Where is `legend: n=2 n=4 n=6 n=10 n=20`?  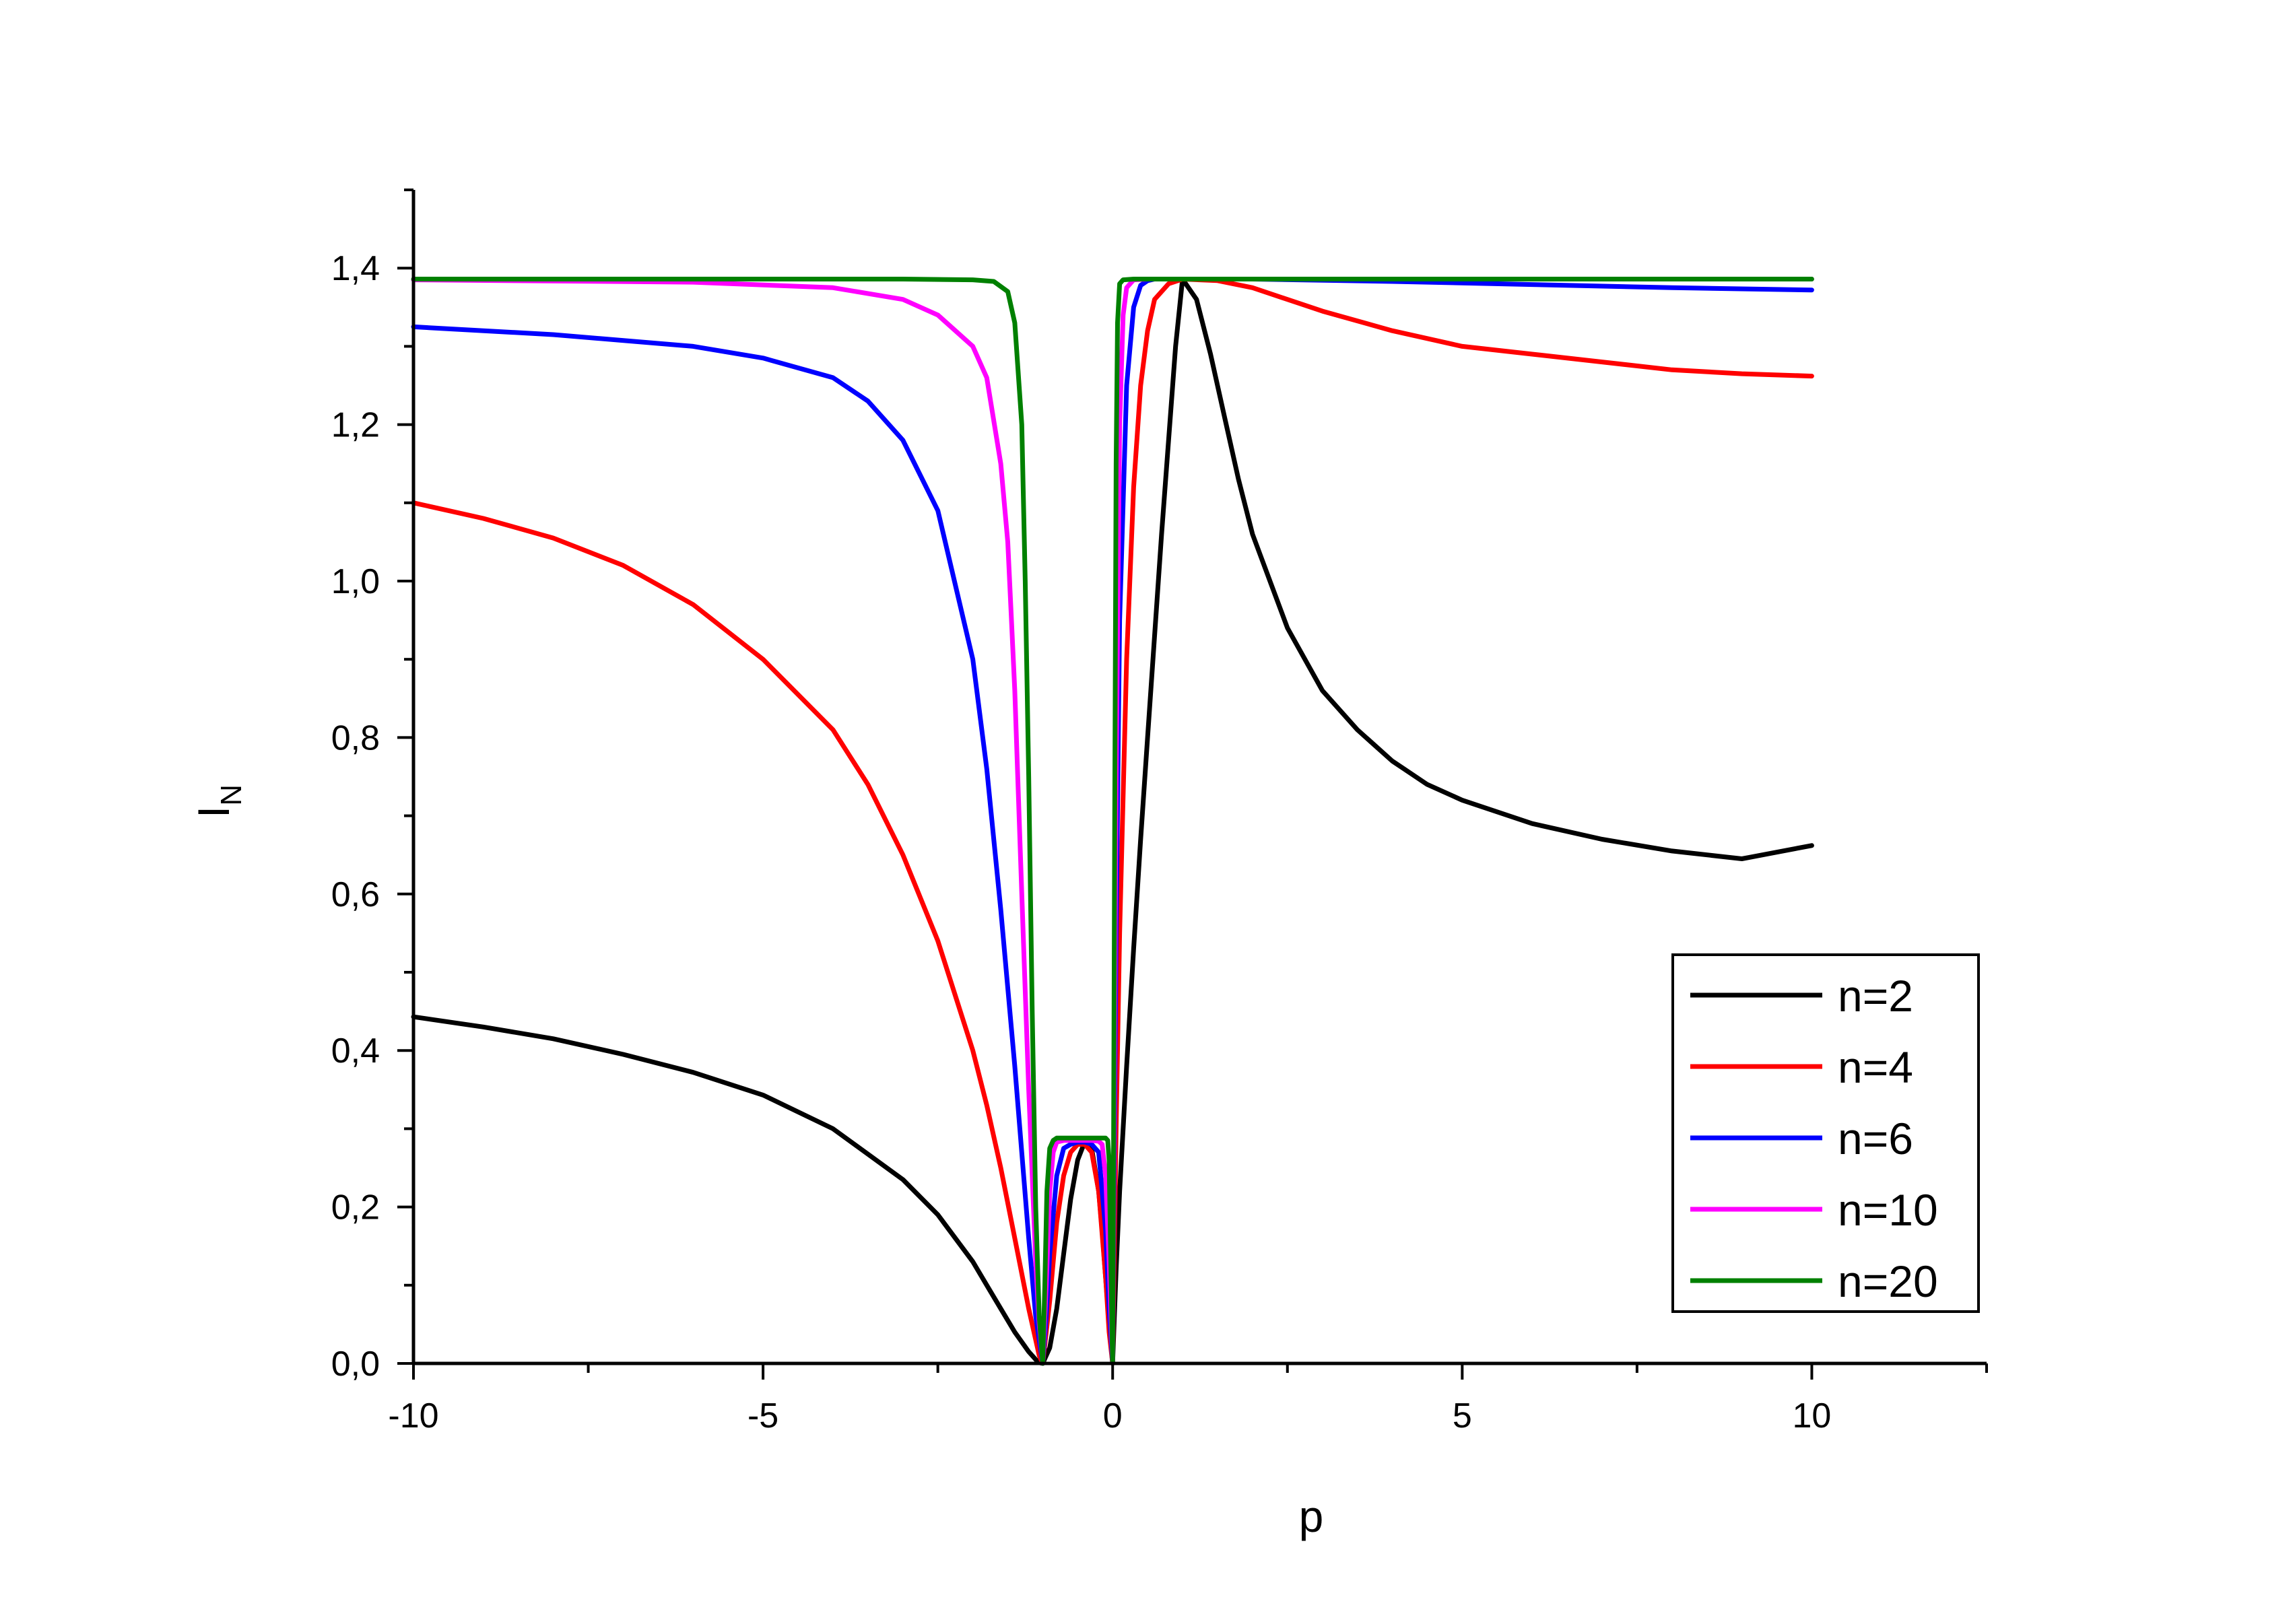 legend: n=2 n=4 n=6 n=10 n=20 is located at coordinates (1825, 1133).